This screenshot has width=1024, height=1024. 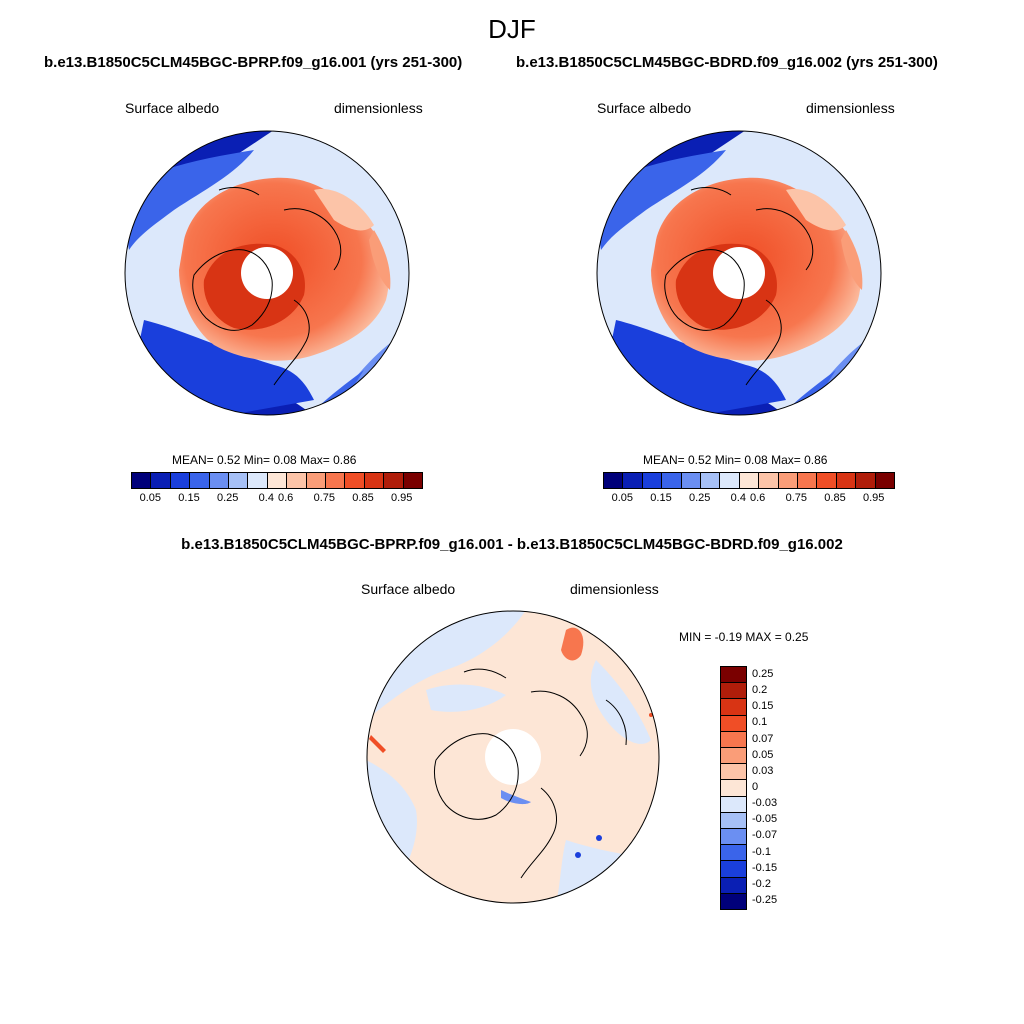 What do you see at coordinates (363, 498) in the screenshot?
I see `panel1-colorbar-tick: 0.85` at bounding box center [363, 498].